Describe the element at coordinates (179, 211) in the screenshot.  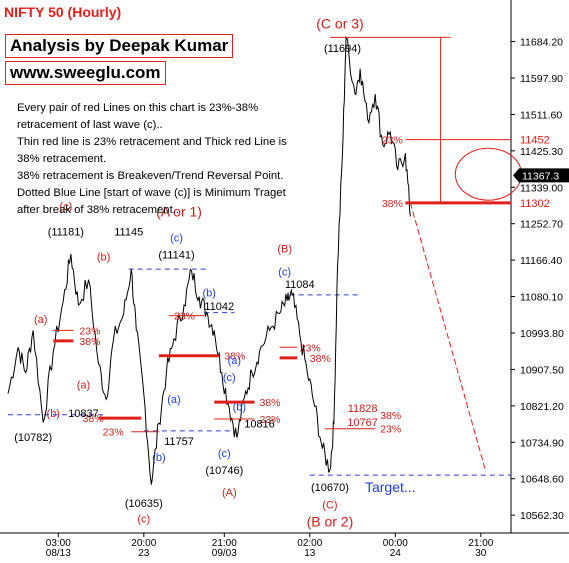
I see `wave-label: (A or 1)` at that location.